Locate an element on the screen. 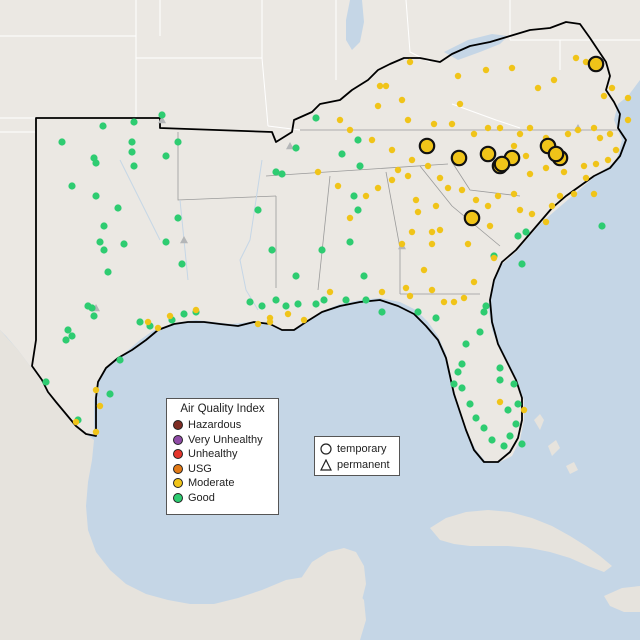 The width and height of the screenshot is (640, 640). permanent-monitor-inactive is located at coordinates (162, 120).